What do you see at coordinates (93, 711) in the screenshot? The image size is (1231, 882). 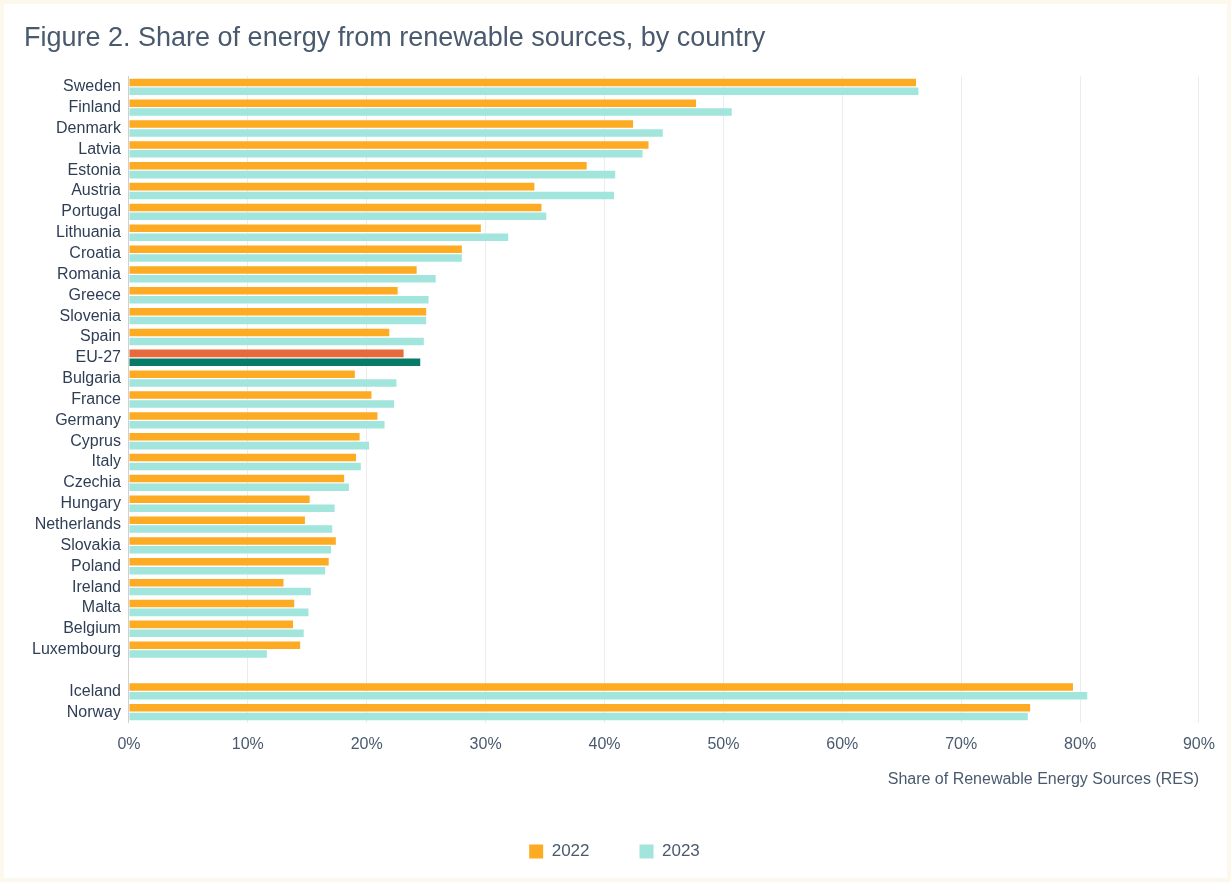 I see `y-tick-label: Norway` at bounding box center [93, 711].